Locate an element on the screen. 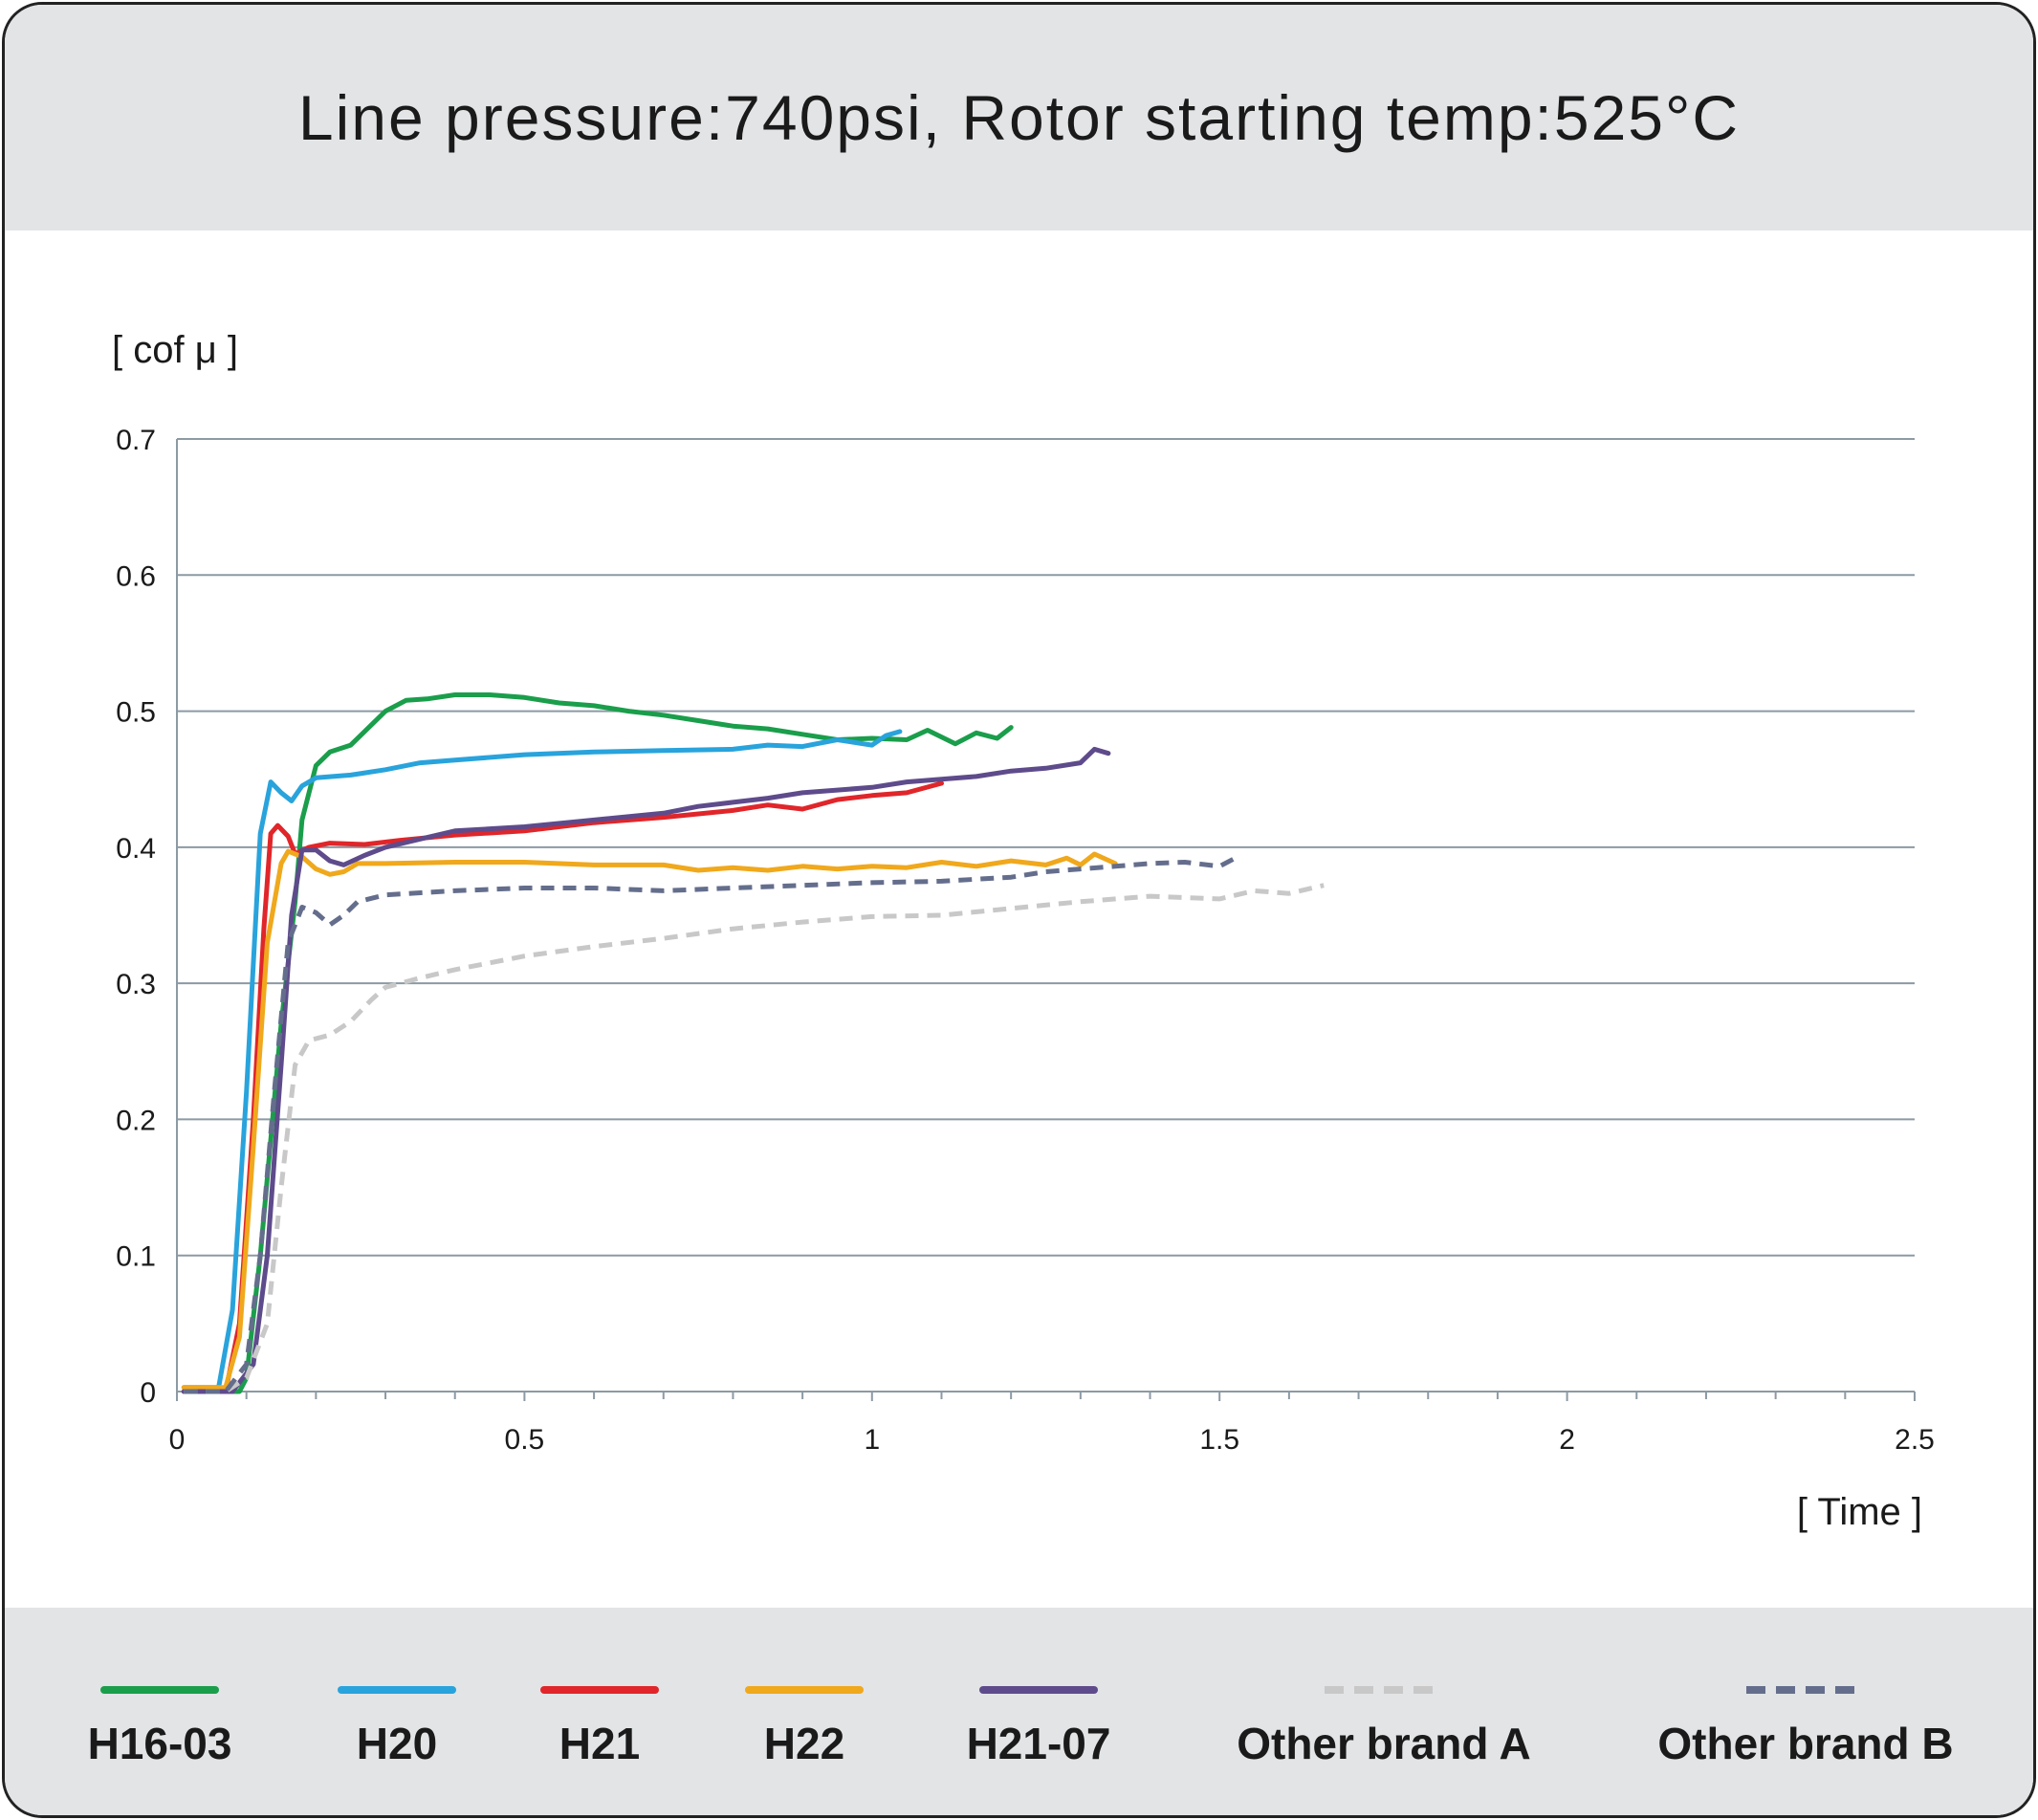 The width and height of the screenshot is (2038, 1820). legend-item: H16-03 is located at coordinates (160, 1712).